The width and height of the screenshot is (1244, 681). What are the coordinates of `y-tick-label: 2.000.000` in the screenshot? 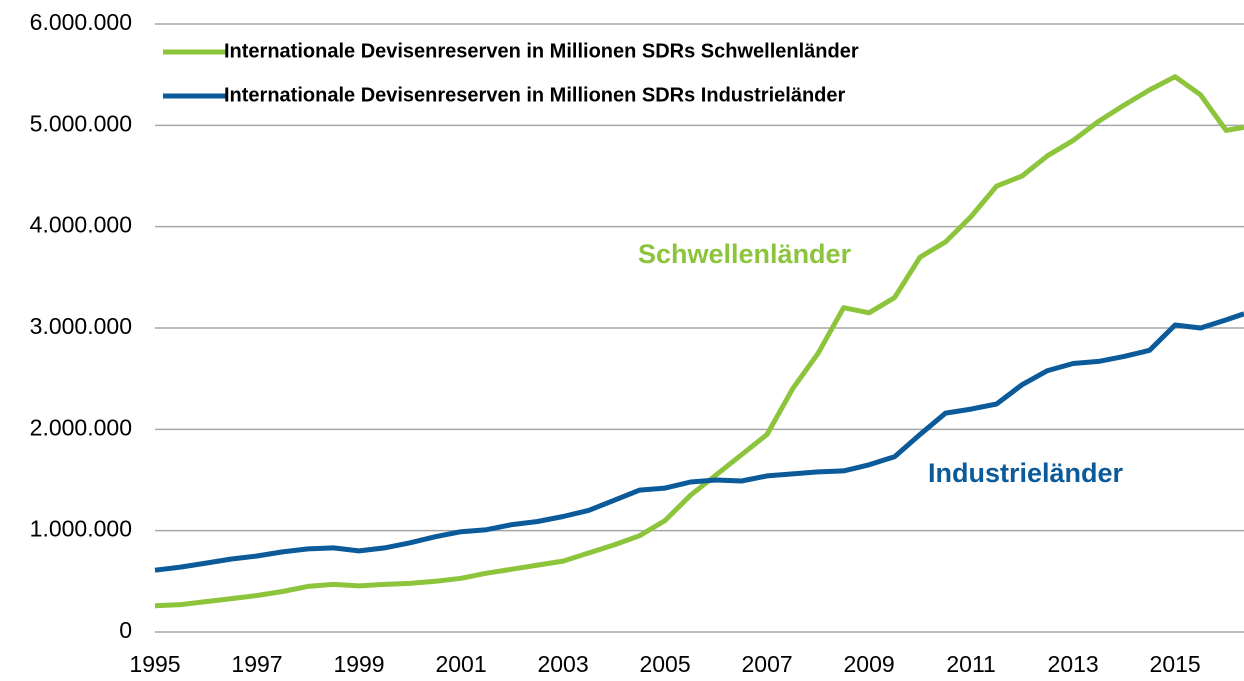 It's located at (81, 427).